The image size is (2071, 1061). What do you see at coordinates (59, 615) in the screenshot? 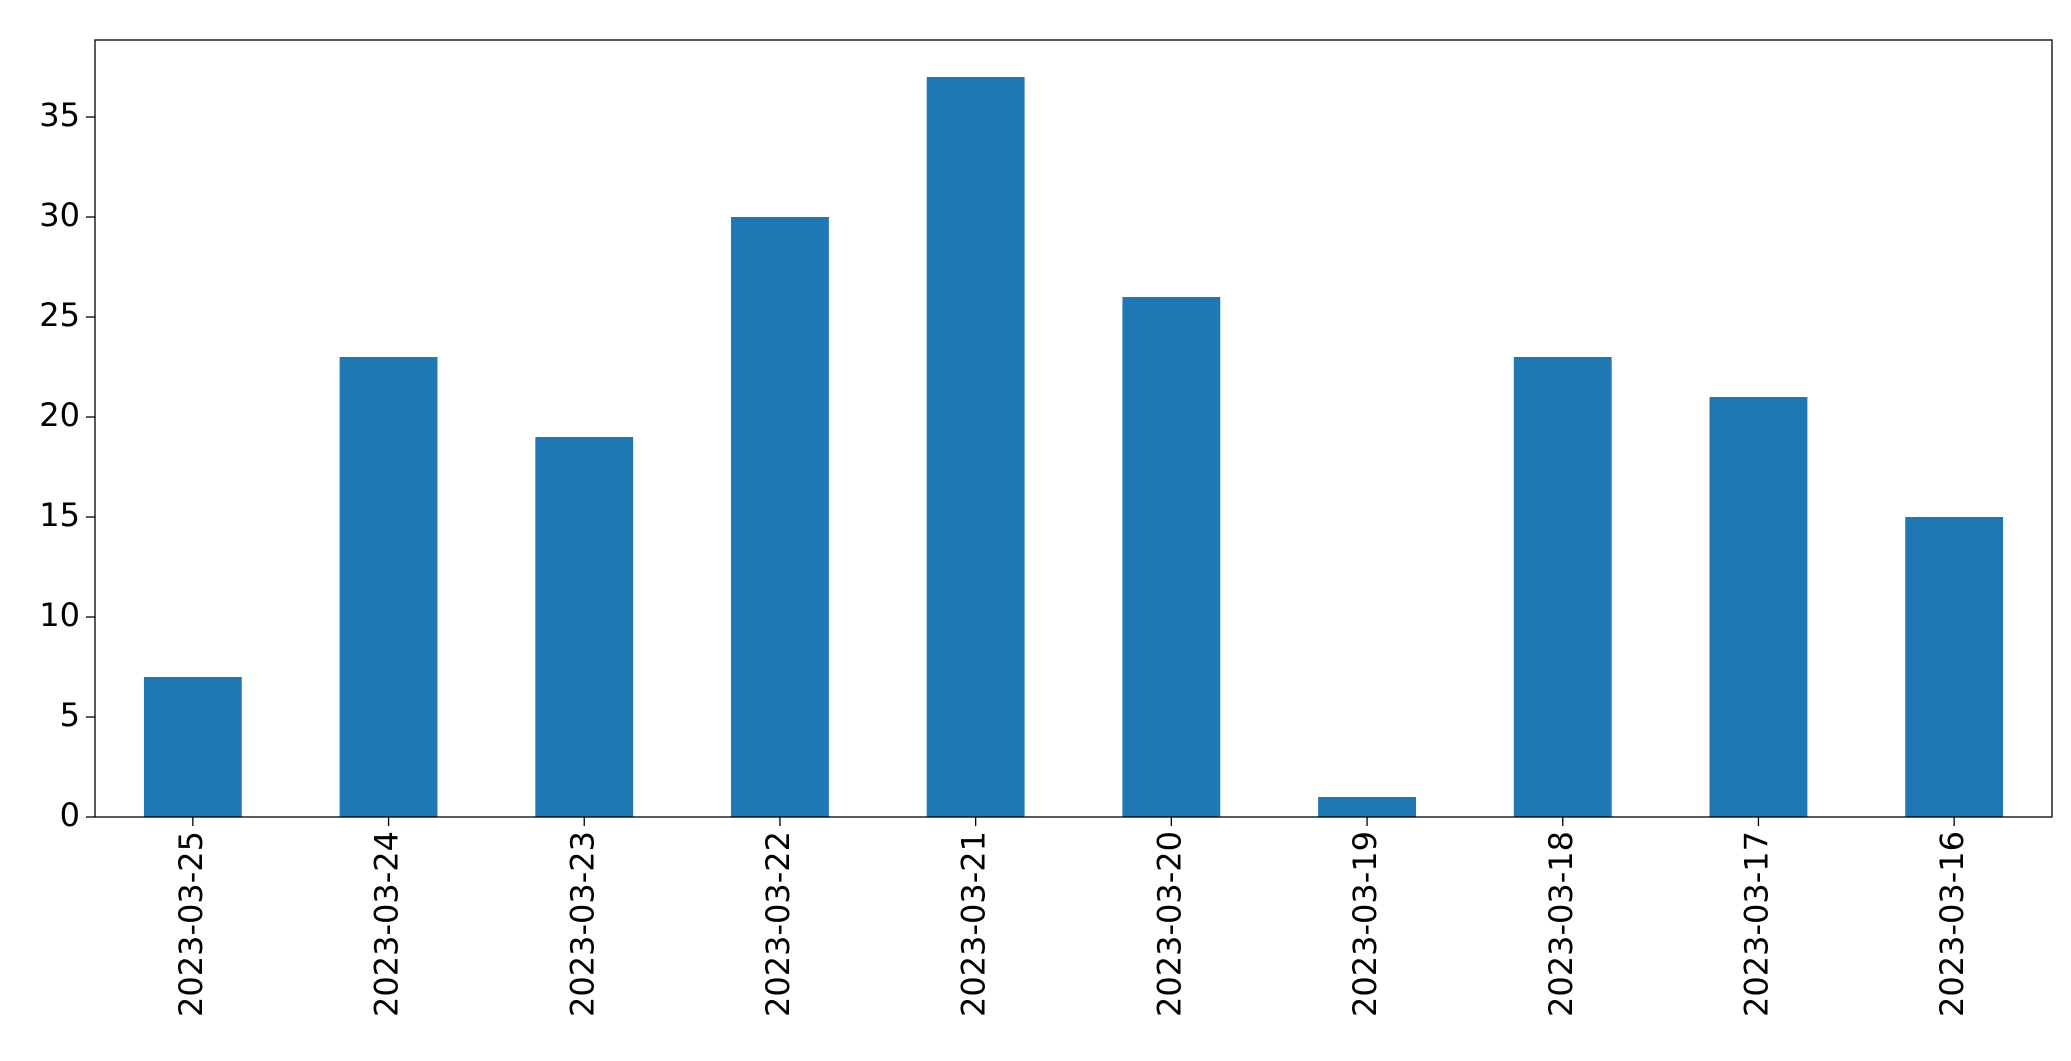
I see `y-tick-label: 10` at bounding box center [59, 615].